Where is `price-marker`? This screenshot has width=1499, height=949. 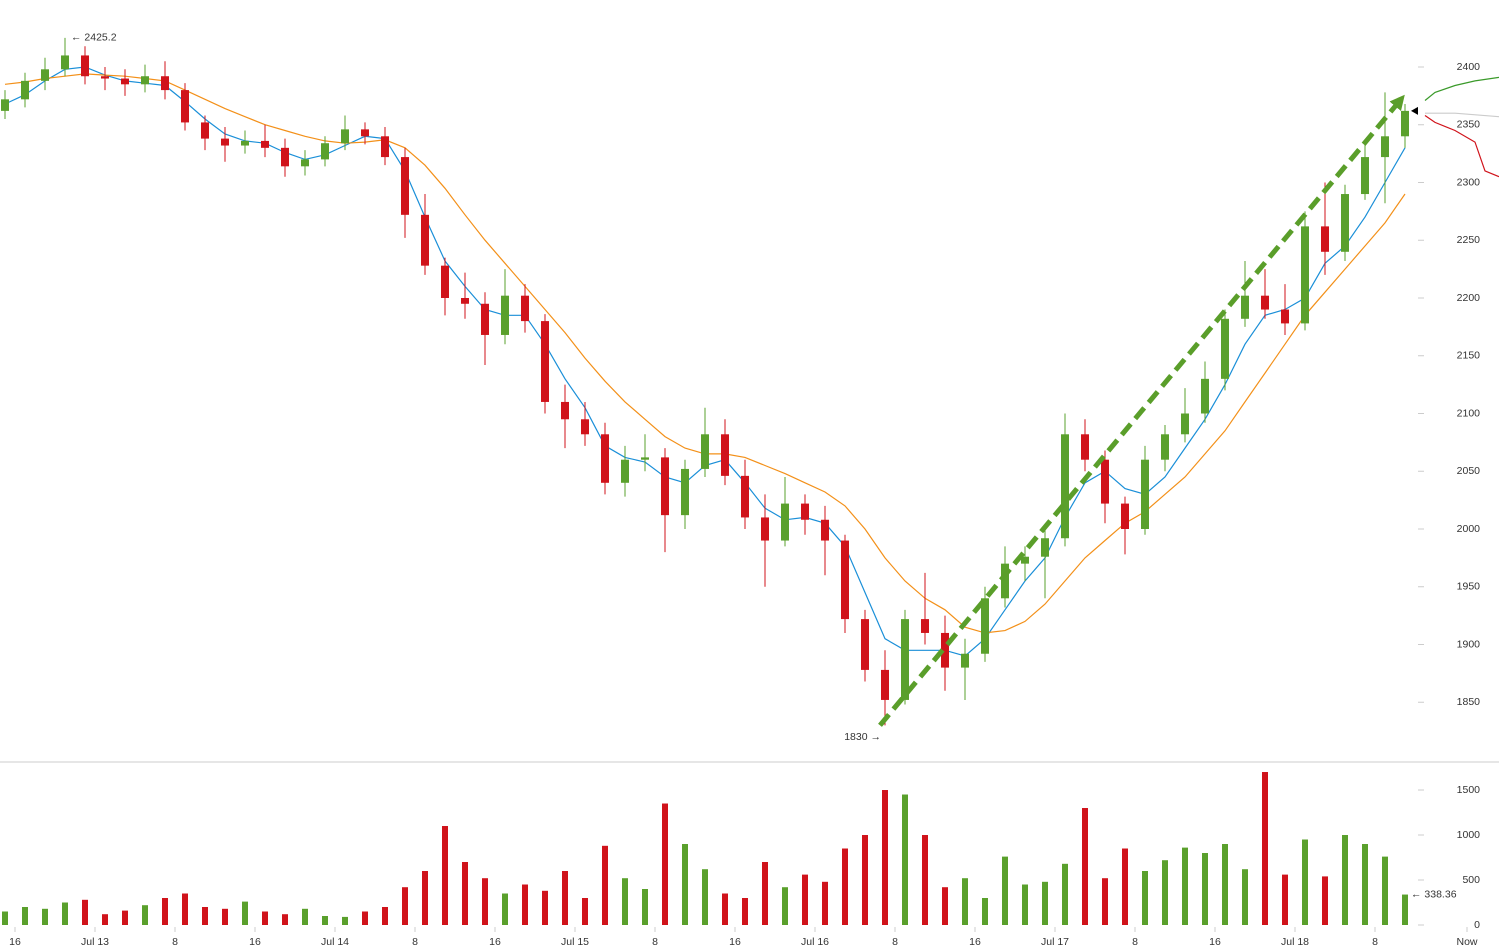
price-marker is located at coordinates (1414, 110).